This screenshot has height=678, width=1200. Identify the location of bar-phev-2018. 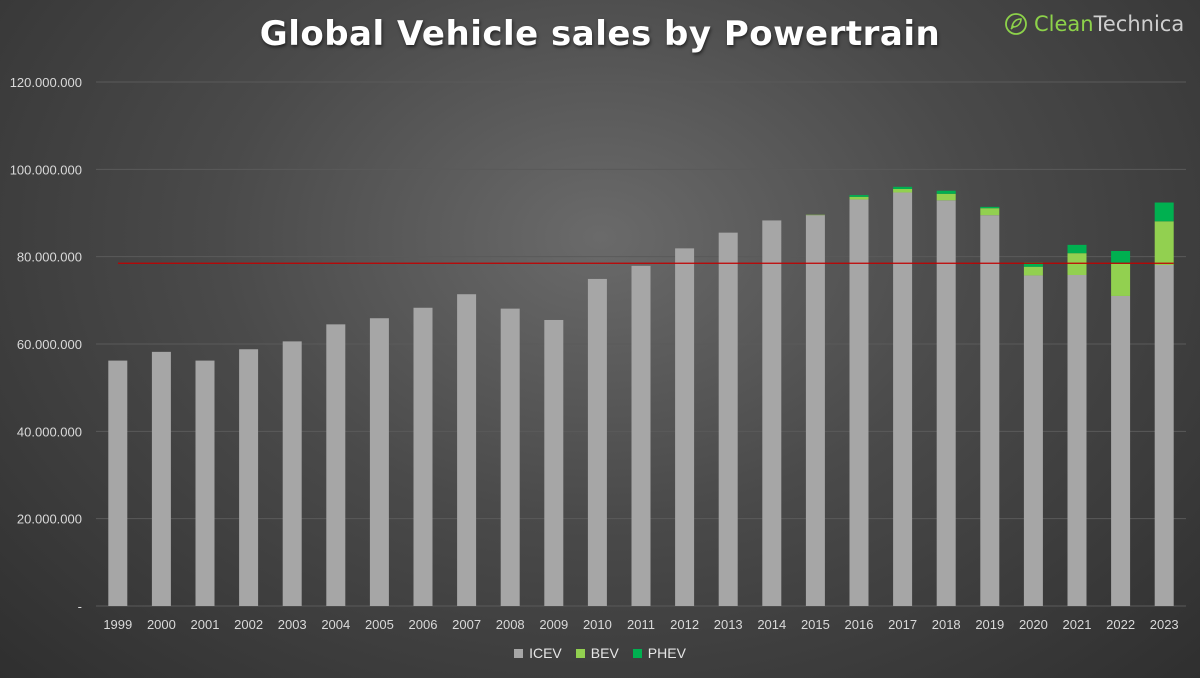
(946, 192).